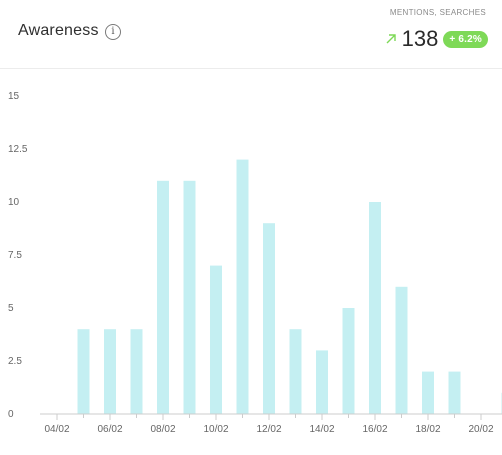  What do you see at coordinates (18, 149) in the screenshot?
I see `y-tick-label: 12.5` at bounding box center [18, 149].